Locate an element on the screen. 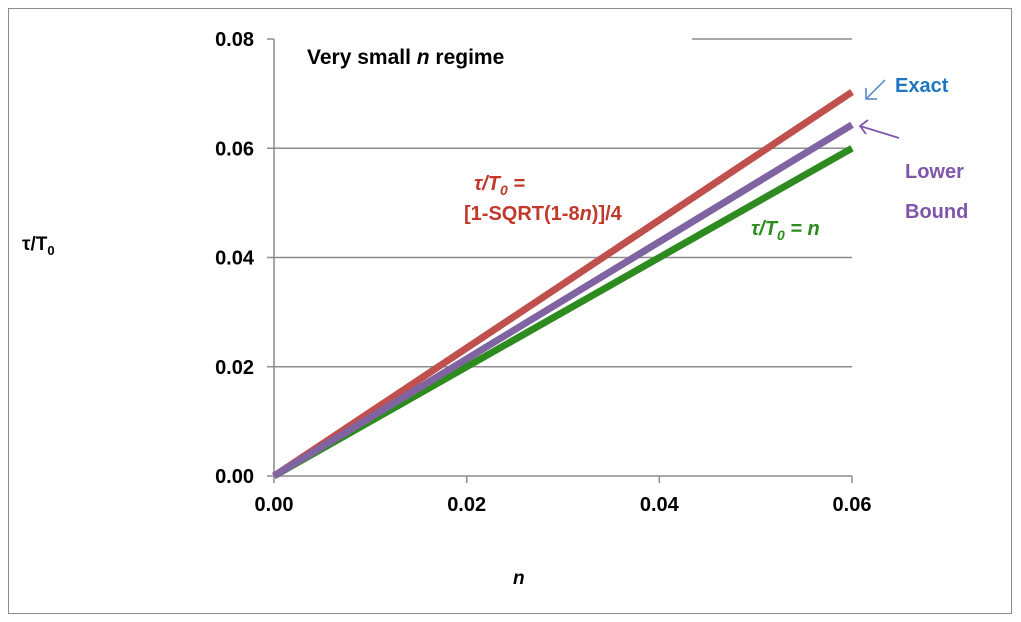  x-axis-label: n is located at coordinates (519, 578).